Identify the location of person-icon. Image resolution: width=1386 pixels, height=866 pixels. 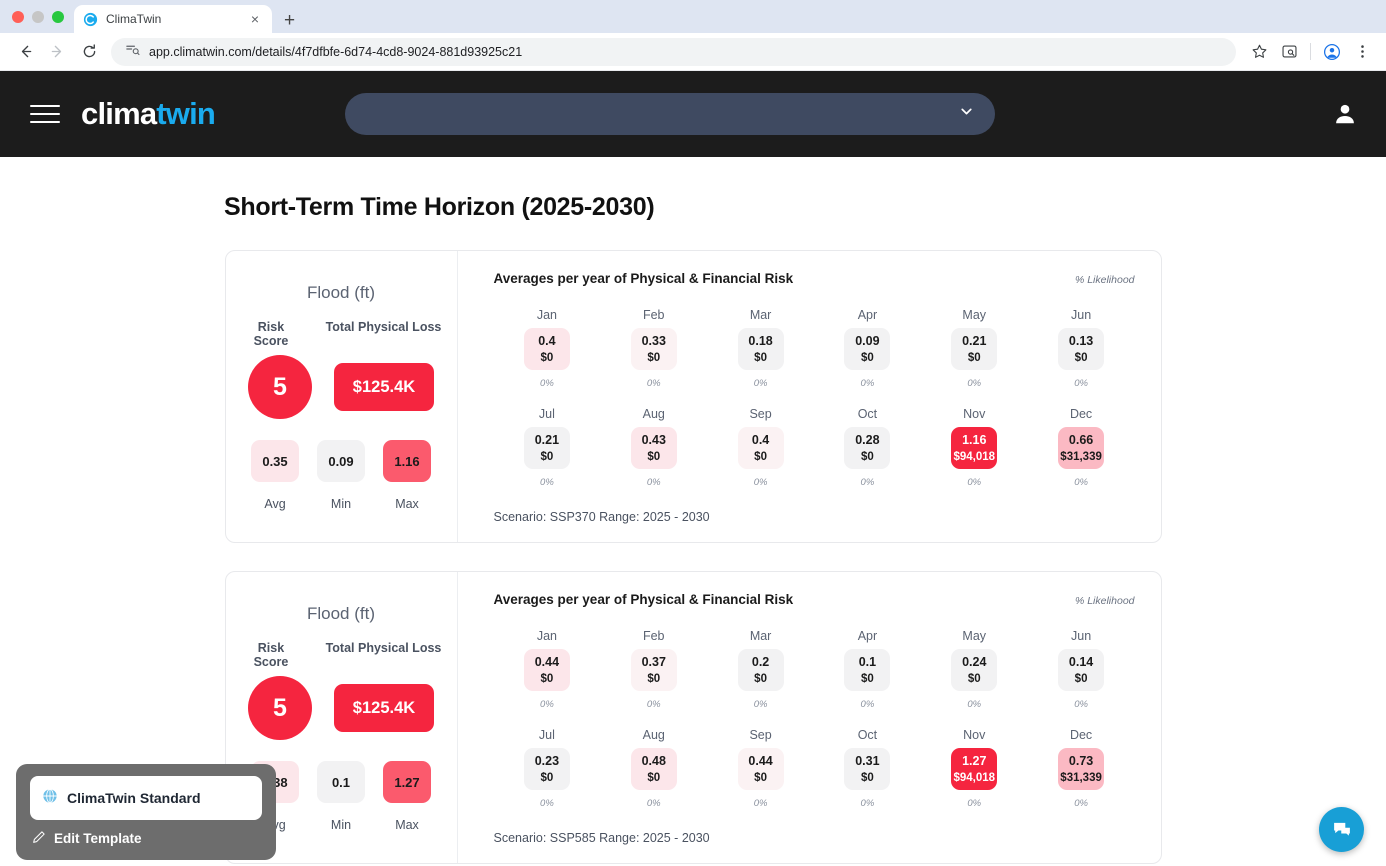
(1345, 114).